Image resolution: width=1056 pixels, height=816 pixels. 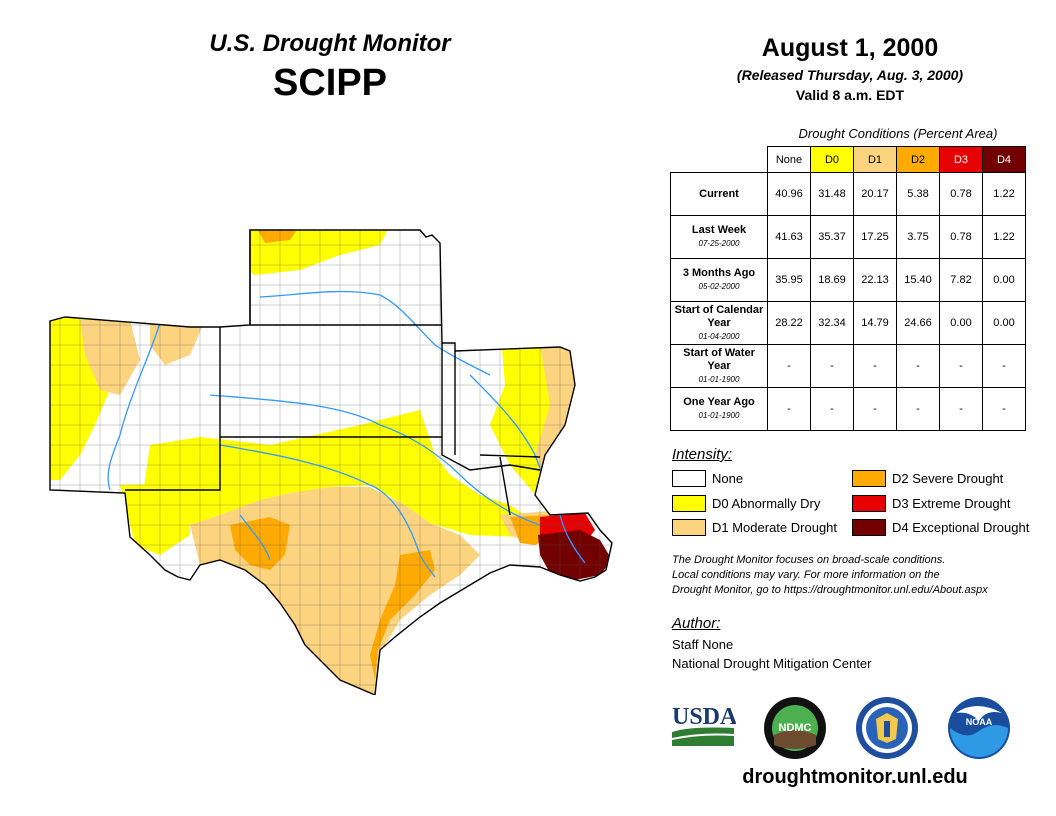 I want to click on row-date: 01-04-2000, so click(x=719, y=336).